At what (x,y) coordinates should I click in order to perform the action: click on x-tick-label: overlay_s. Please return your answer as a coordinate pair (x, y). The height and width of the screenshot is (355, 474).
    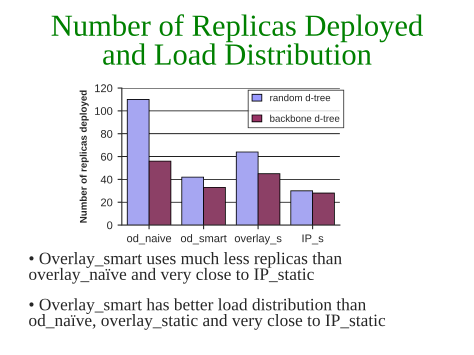
    Looking at the image, I should click on (258, 239).